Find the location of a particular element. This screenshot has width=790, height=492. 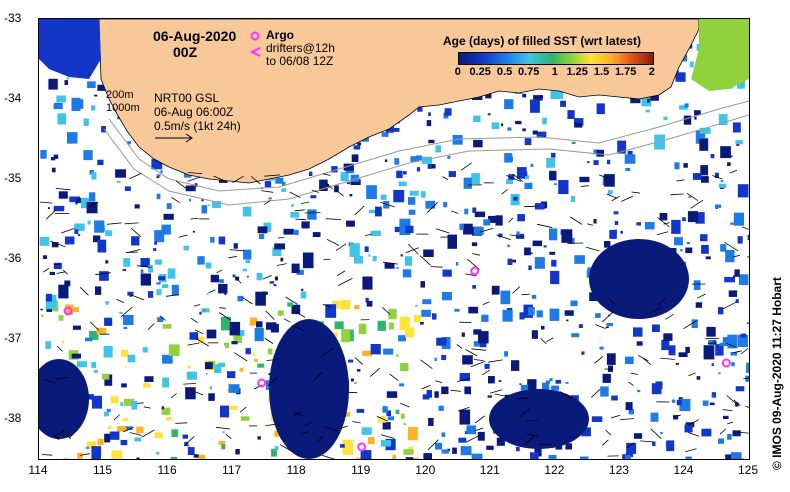

contour-1000m-label: 1000m is located at coordinates (123, 108).